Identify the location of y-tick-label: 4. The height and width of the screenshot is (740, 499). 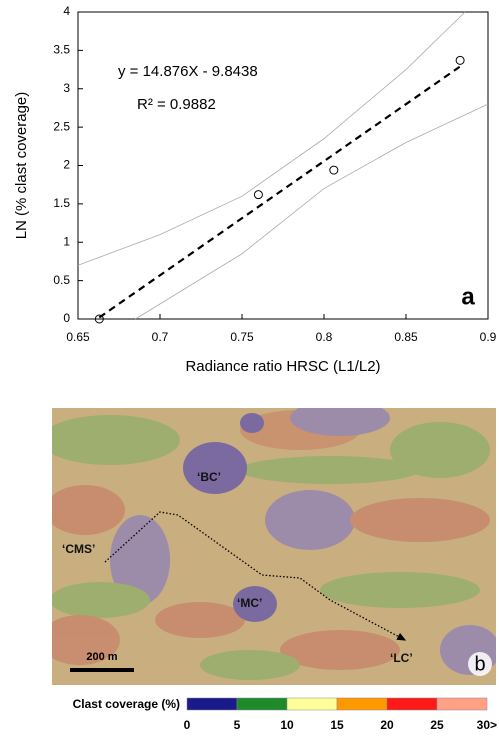
(66, 11).